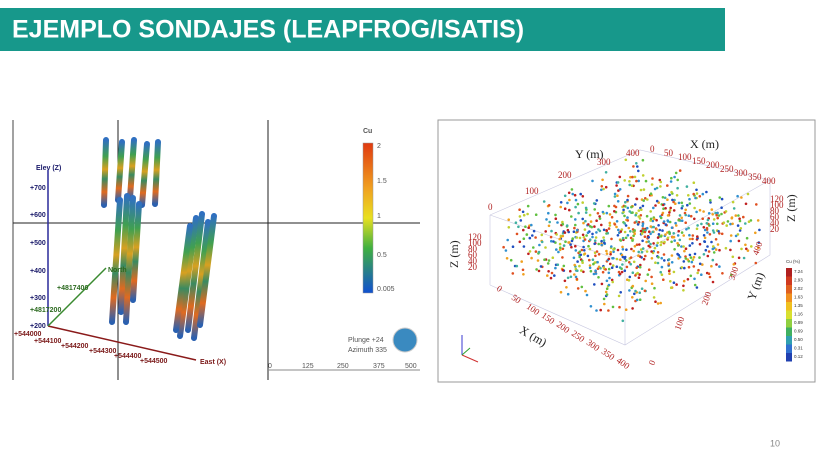  I want to click on legend-tick: 0.89, so click(798, 322).